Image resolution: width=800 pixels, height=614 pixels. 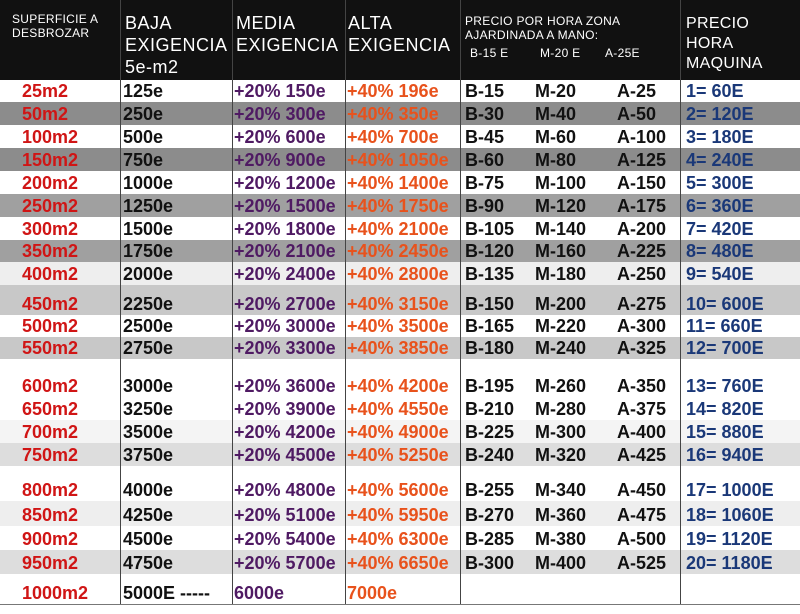 I want to click on media-price: +20% 2400e, so click(x=285, y=274).